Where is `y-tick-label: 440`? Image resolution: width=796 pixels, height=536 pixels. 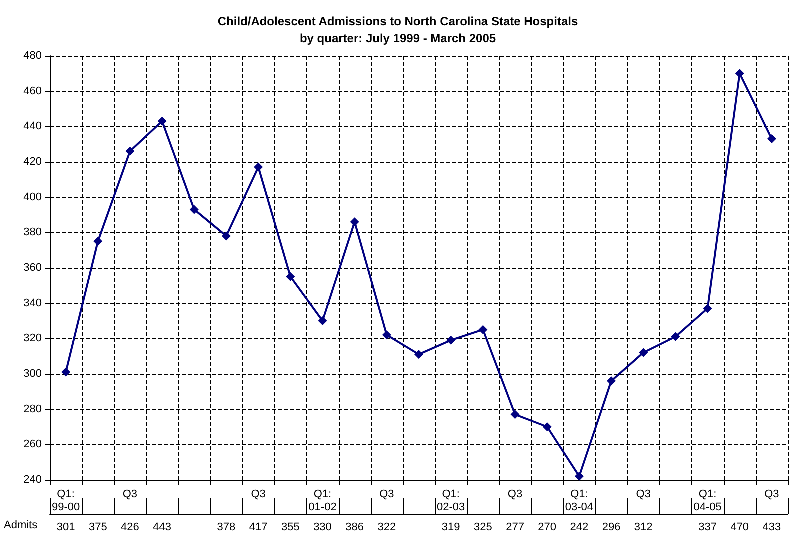
y-tick-label: 440 is located at coordinates (33, 126).